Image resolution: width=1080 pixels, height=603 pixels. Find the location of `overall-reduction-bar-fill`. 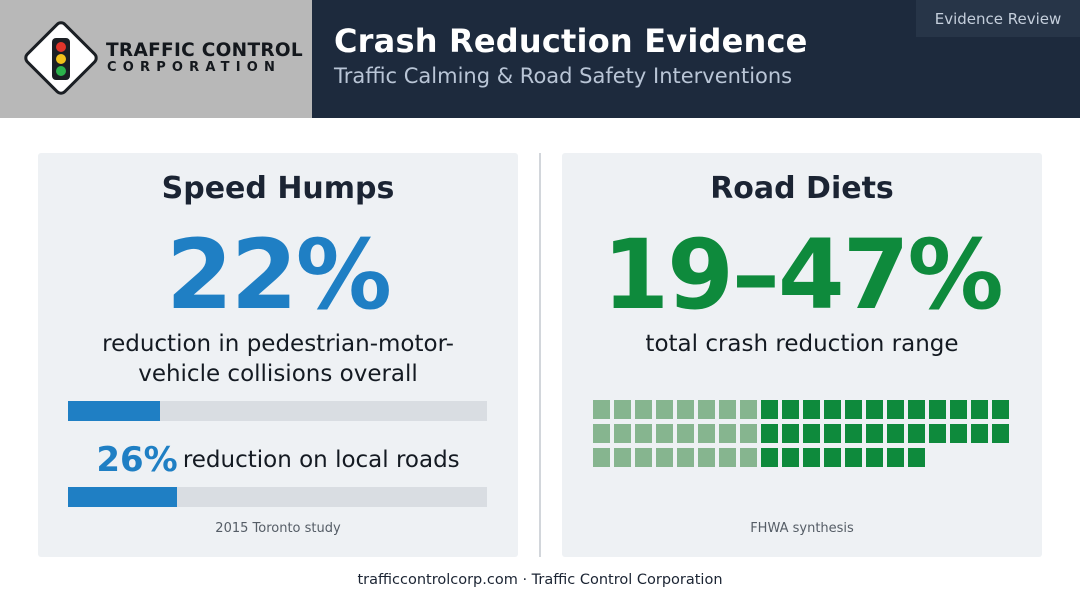

overall-reduction-bar-fill is located at coordinates (114, 411).